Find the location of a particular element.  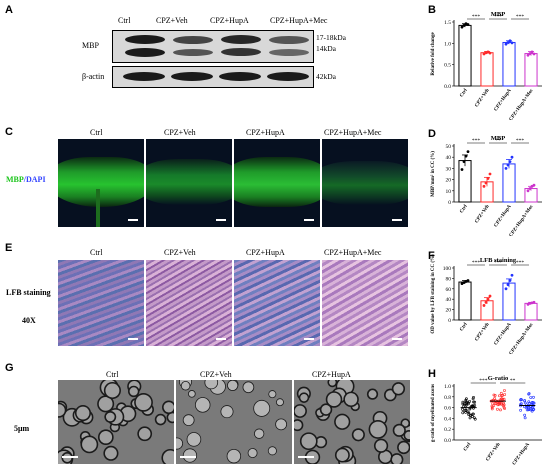

if-image-cpz-veh is located at coordinates (189, 183).